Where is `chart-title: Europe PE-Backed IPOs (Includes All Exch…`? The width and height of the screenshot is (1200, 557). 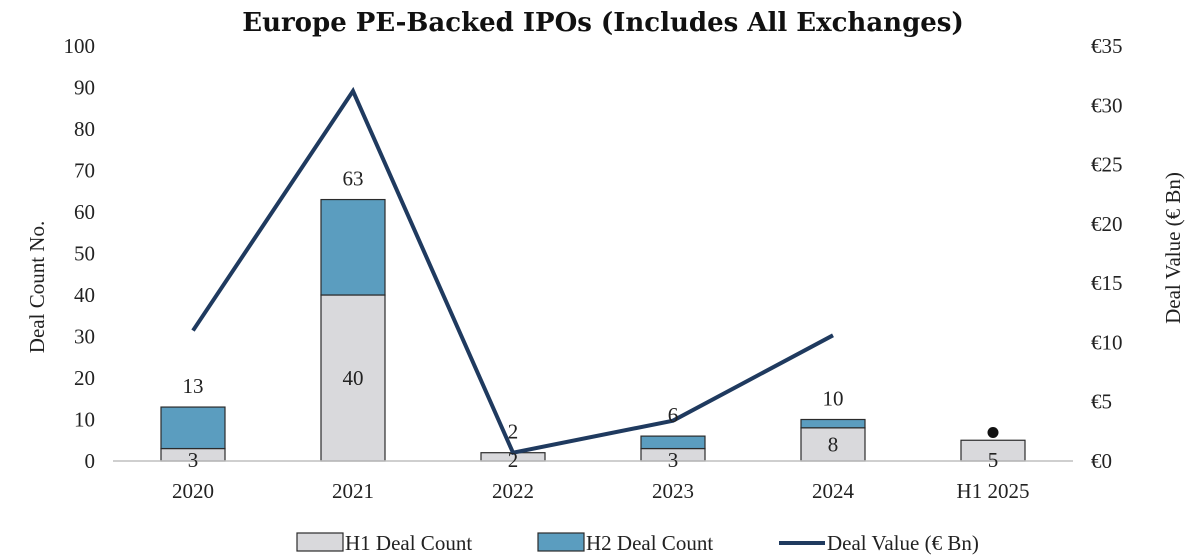 chart-title: Europe PE-Backed IPOs (Includes All Exch… is located at coordinates (603, 23).